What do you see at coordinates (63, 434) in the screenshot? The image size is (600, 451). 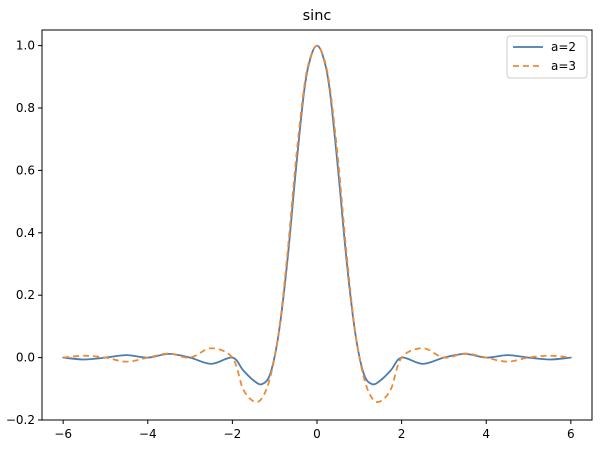 I see `x-tick-label: −6` at bounding box center [63, 434].